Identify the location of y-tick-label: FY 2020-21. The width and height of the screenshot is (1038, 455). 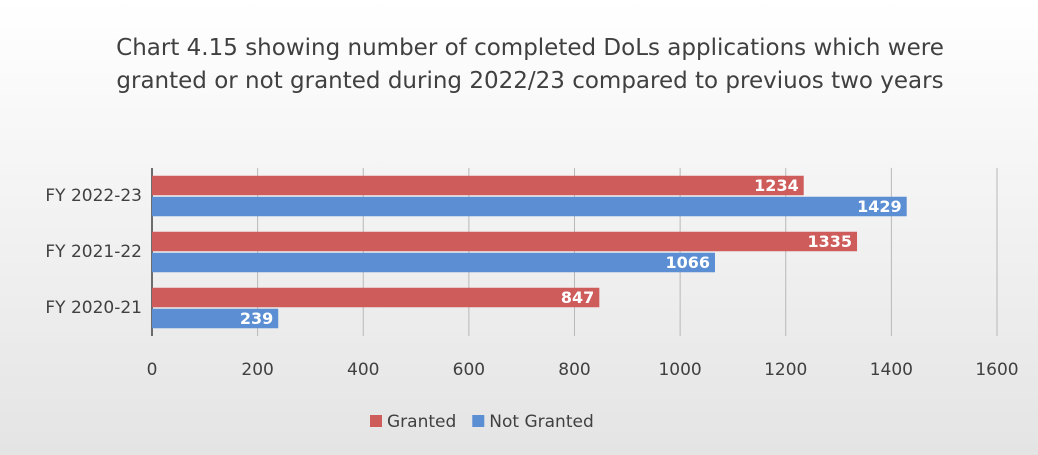
(93, 308).